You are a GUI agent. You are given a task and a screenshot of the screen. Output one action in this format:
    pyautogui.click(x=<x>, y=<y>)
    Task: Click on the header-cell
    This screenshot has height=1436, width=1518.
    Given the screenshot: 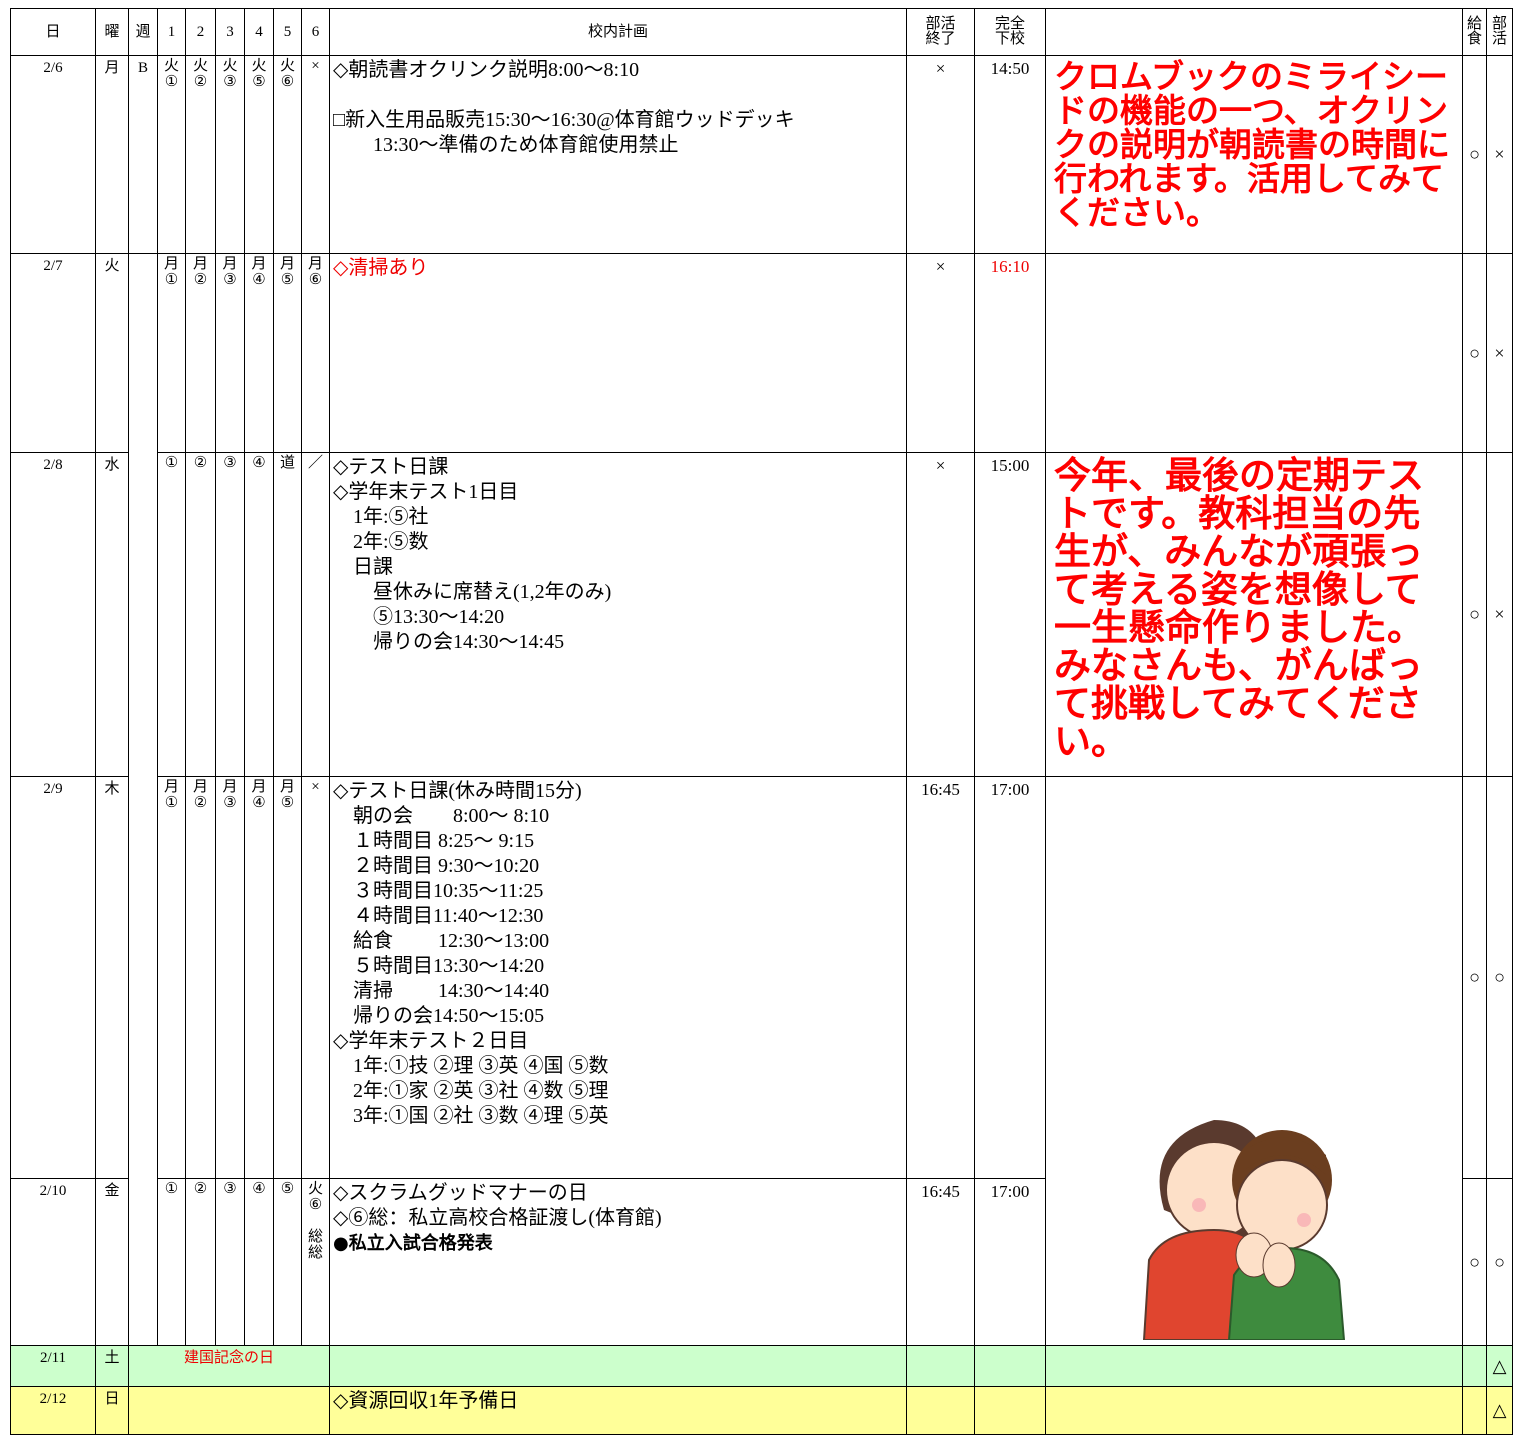 What is the action you would take?
    pyautogui.click(x=1254, y=32)
    